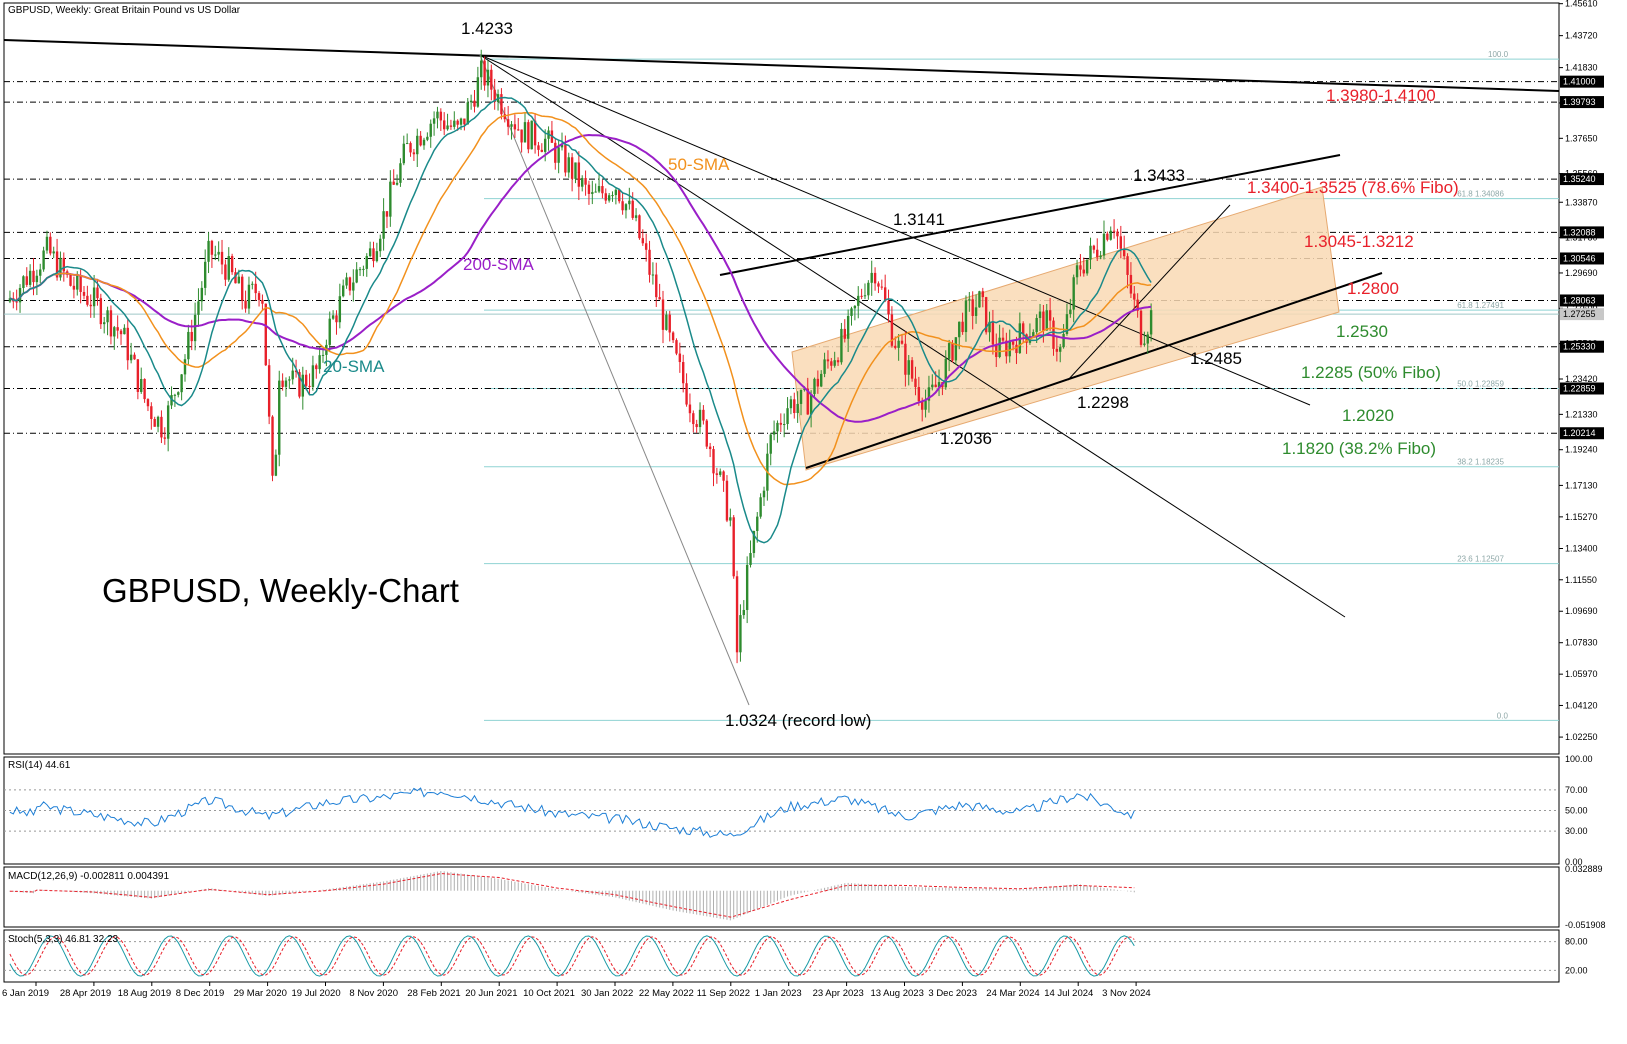 Image resolution: width=1627 pixels, height=1044 pixels. Describe the element at coordinates (487, 28) in the screenshot. I see `price-extreme-label: 1.4233` at that location.